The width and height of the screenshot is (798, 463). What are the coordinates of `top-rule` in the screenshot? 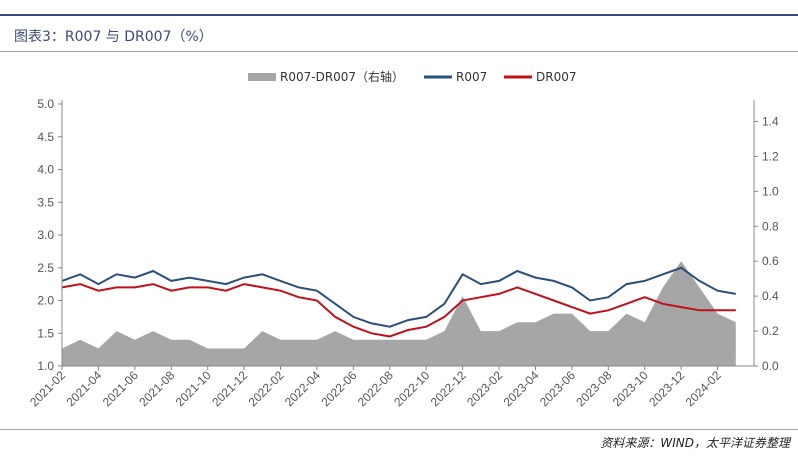 It's located at (399, 15).